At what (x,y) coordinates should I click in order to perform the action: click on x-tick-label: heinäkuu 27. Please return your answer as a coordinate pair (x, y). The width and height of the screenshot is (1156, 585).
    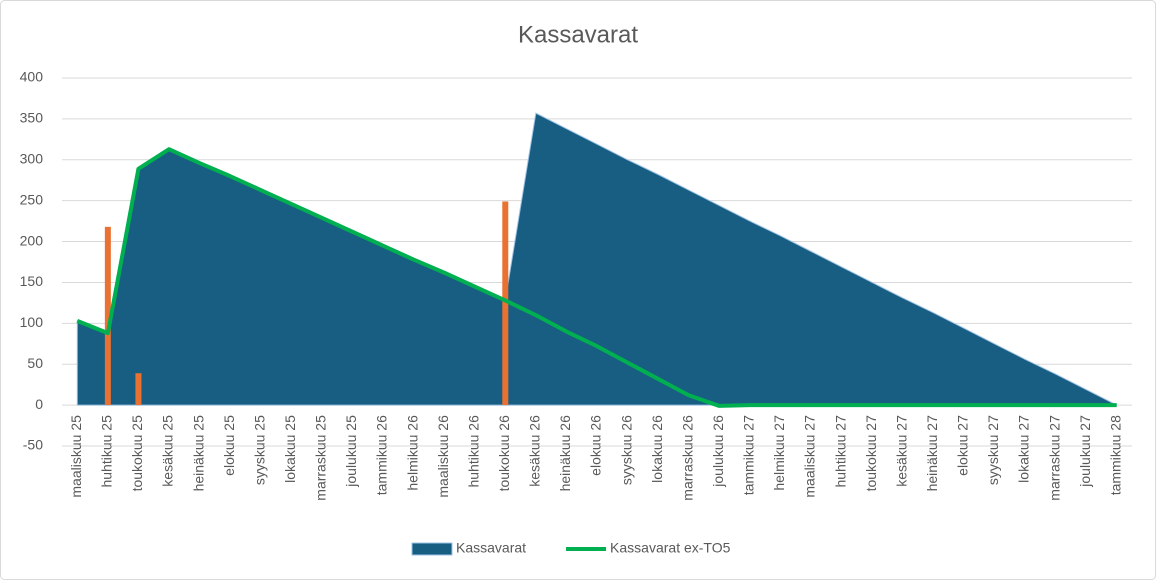
    Looking at the image, I should click on (932, 453).